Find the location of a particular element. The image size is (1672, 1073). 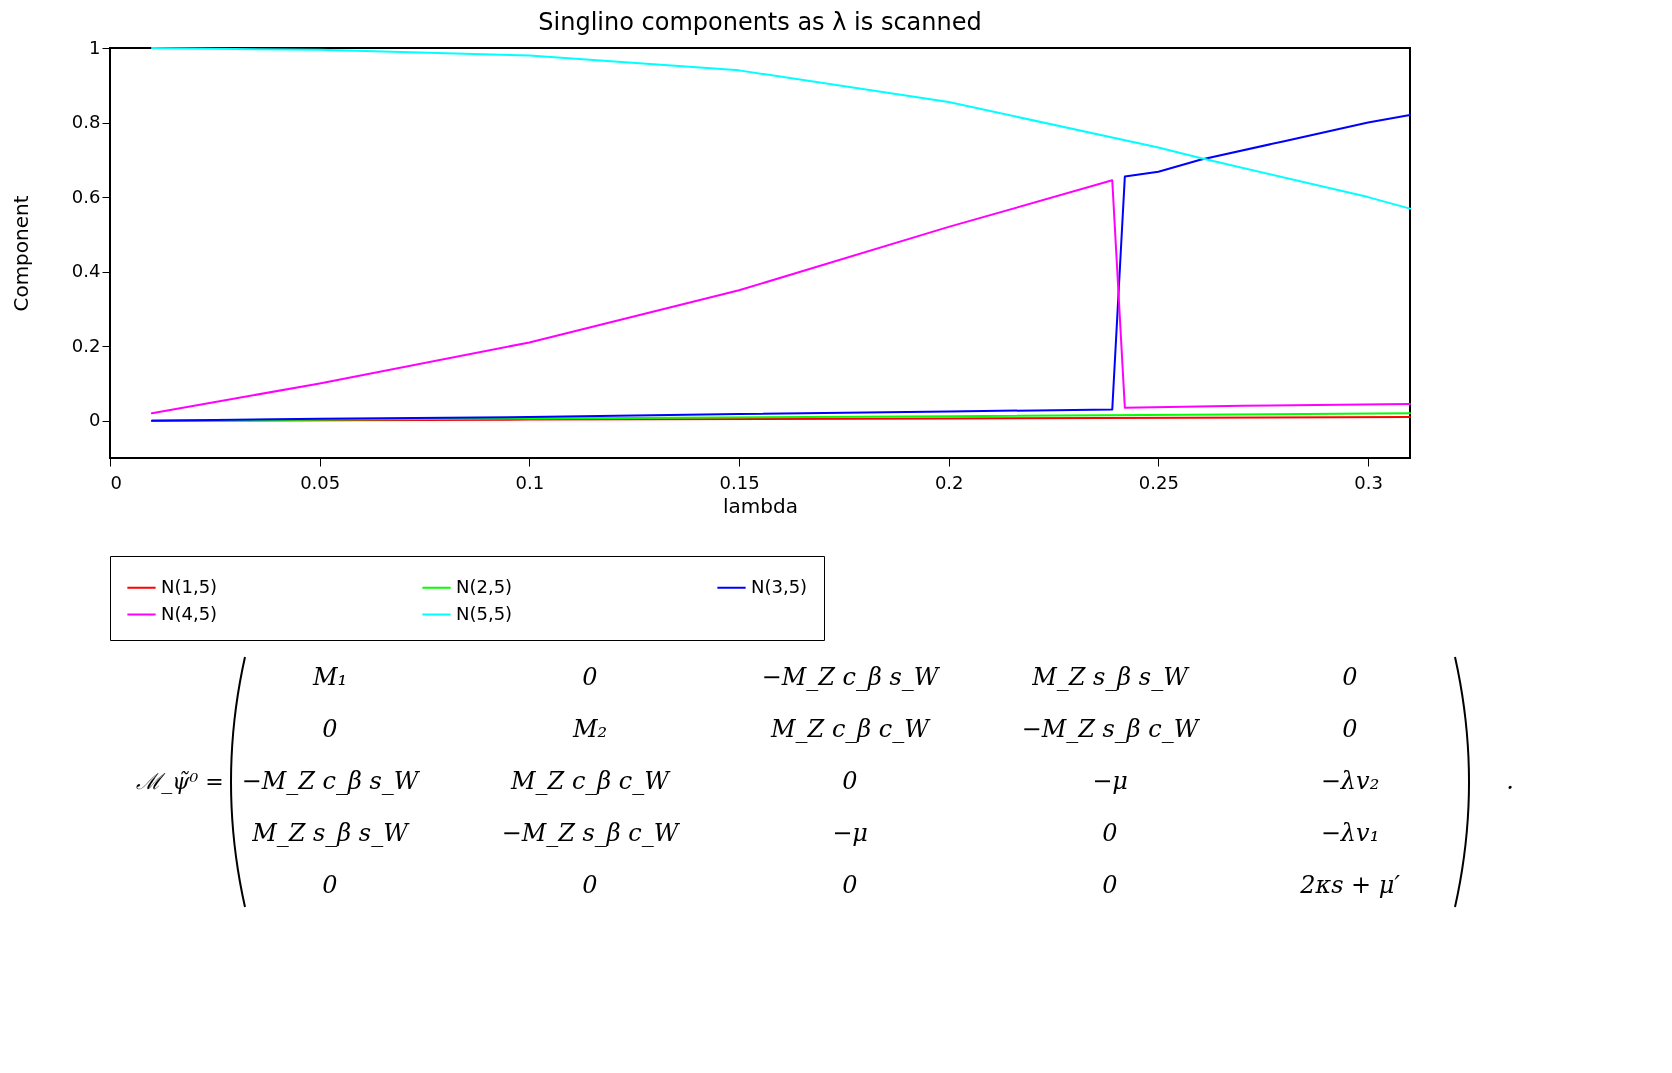

x-tick-label: 0 is located at coordinates (116, 482).